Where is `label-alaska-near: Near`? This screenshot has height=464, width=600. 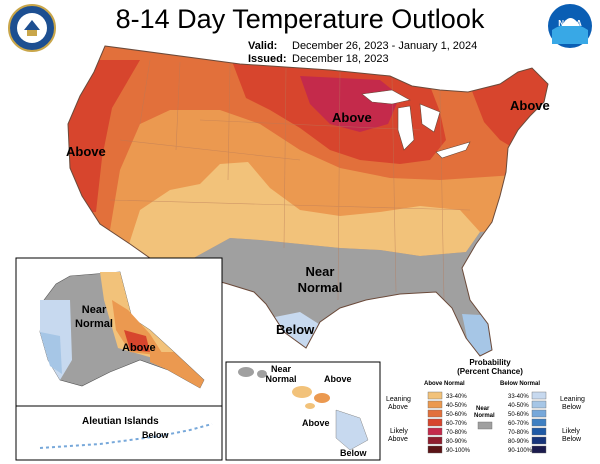
label-alaska-near: Near is located at coordinates (94, 310).